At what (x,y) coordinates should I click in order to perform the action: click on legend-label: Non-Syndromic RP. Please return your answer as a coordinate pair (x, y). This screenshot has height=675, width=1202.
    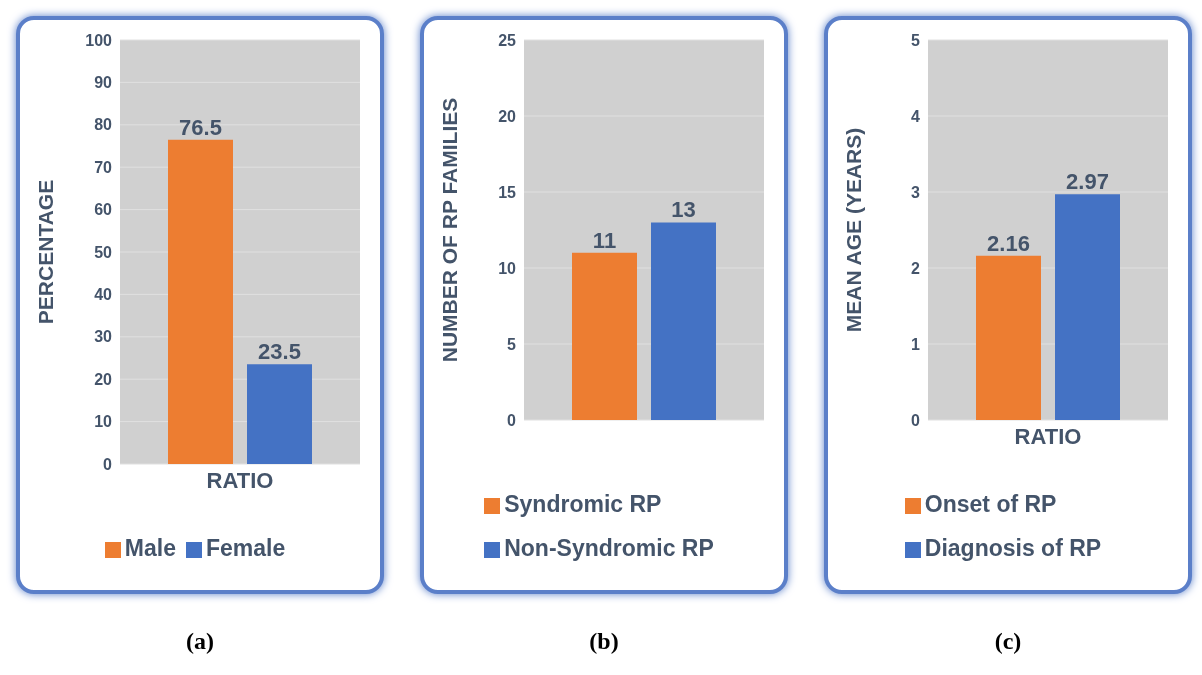
    Looking at the image, I should click on (609, 548).